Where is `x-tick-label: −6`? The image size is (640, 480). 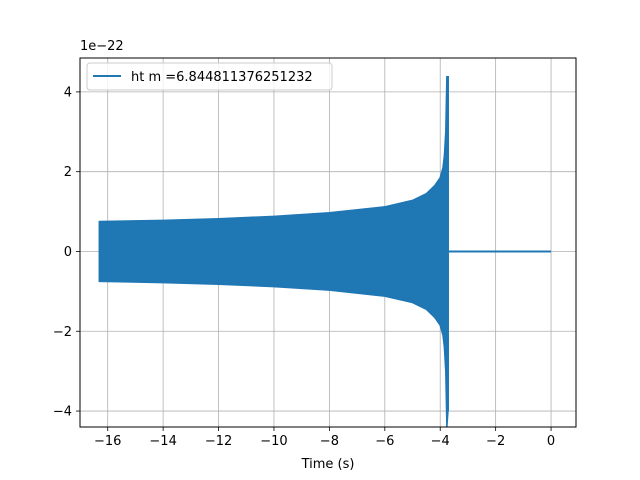 x-tick-label: −6 is located at coordinates (384, 441).